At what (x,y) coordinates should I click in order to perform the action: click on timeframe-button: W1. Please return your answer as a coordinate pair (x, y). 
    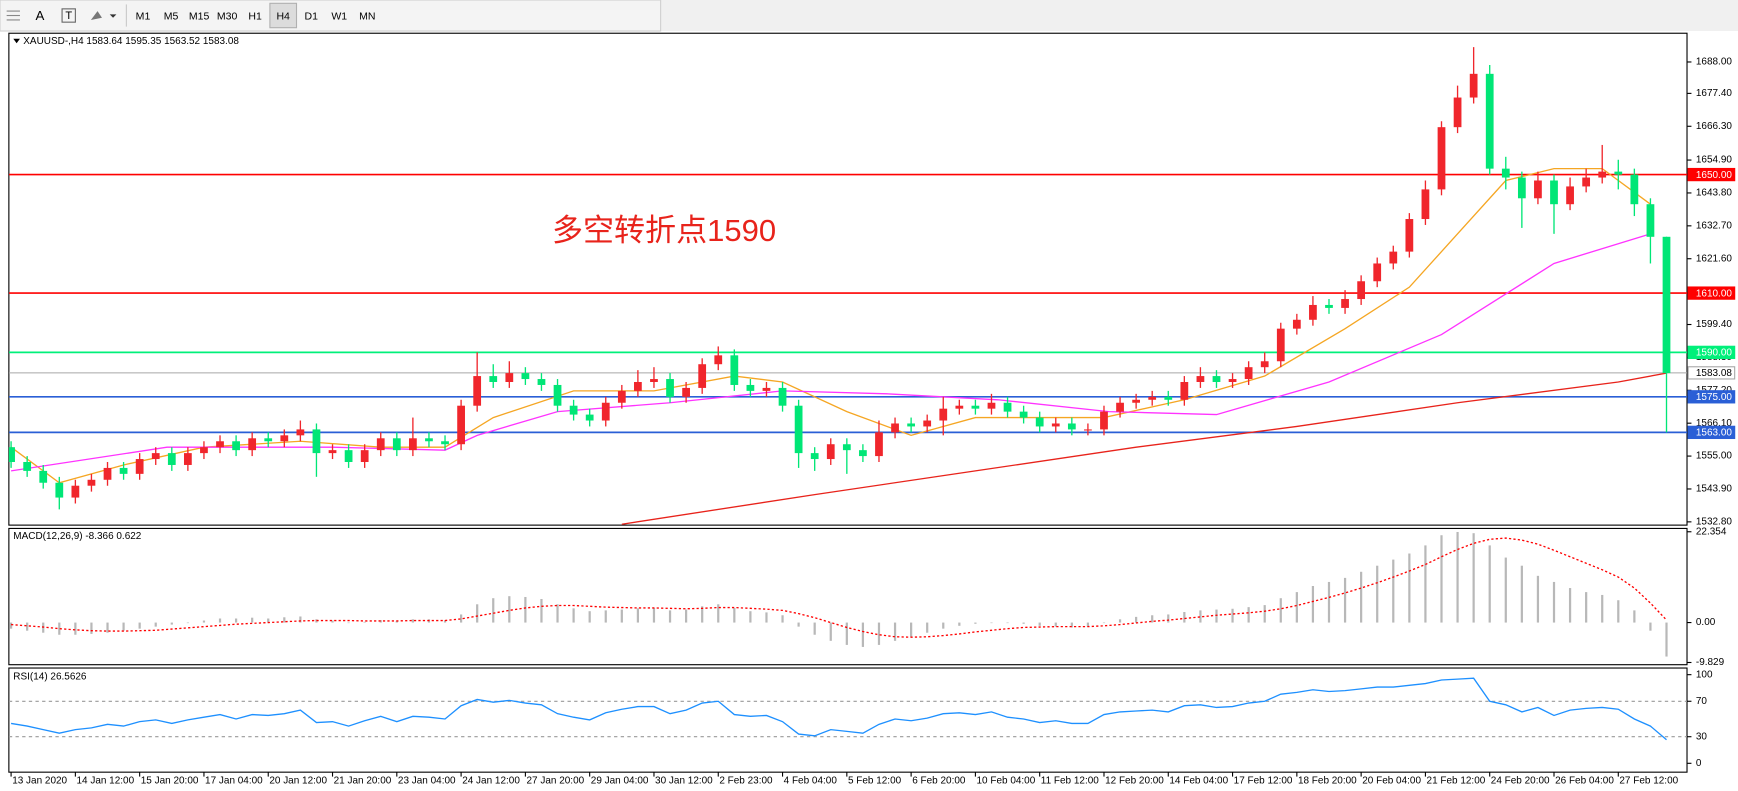
    Looking at the image, I should click on (339, 16).